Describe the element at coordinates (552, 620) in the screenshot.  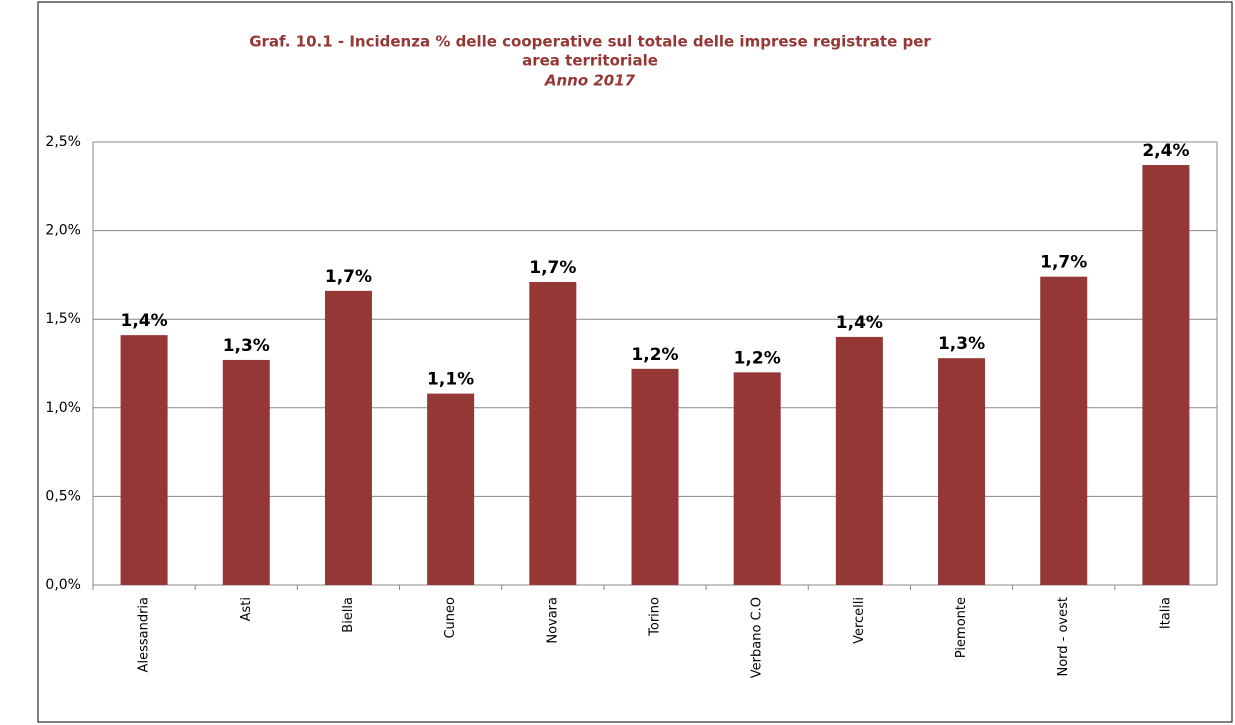
I see `x-tick-label: Novara` at that location.